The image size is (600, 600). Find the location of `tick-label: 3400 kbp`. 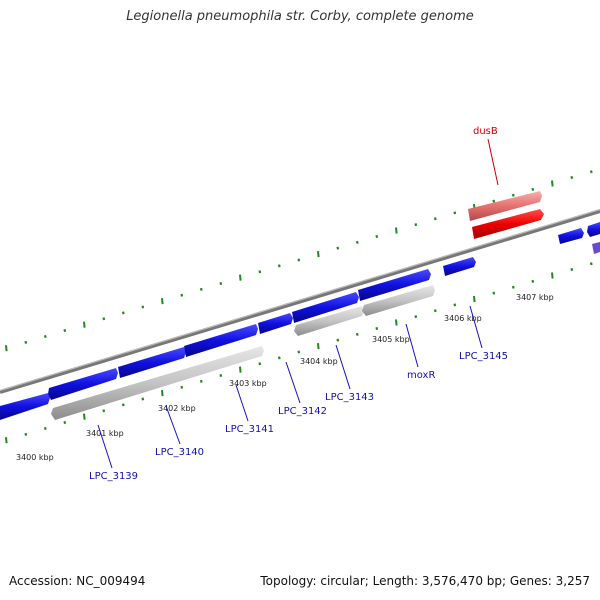

tick-label: 3400 kbp is located at coordinates (35, 457).